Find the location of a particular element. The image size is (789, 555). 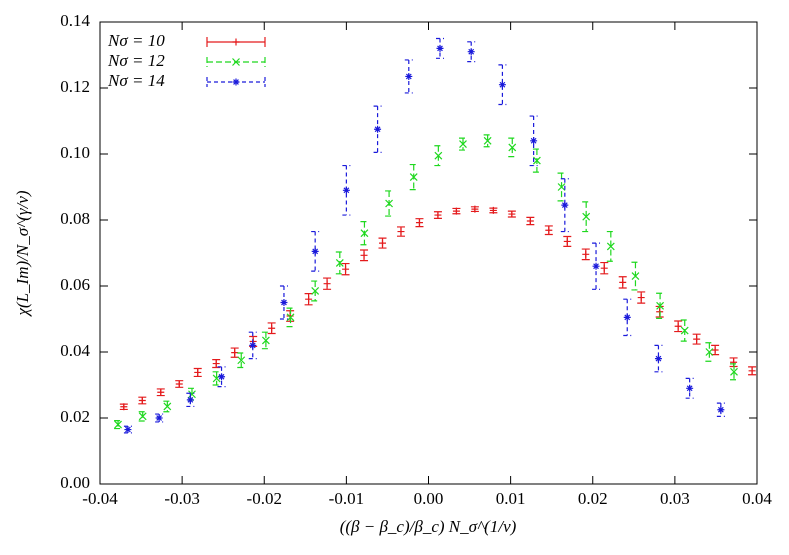

legend-label: Nσ = 14 is located at coordinates (136, 80).